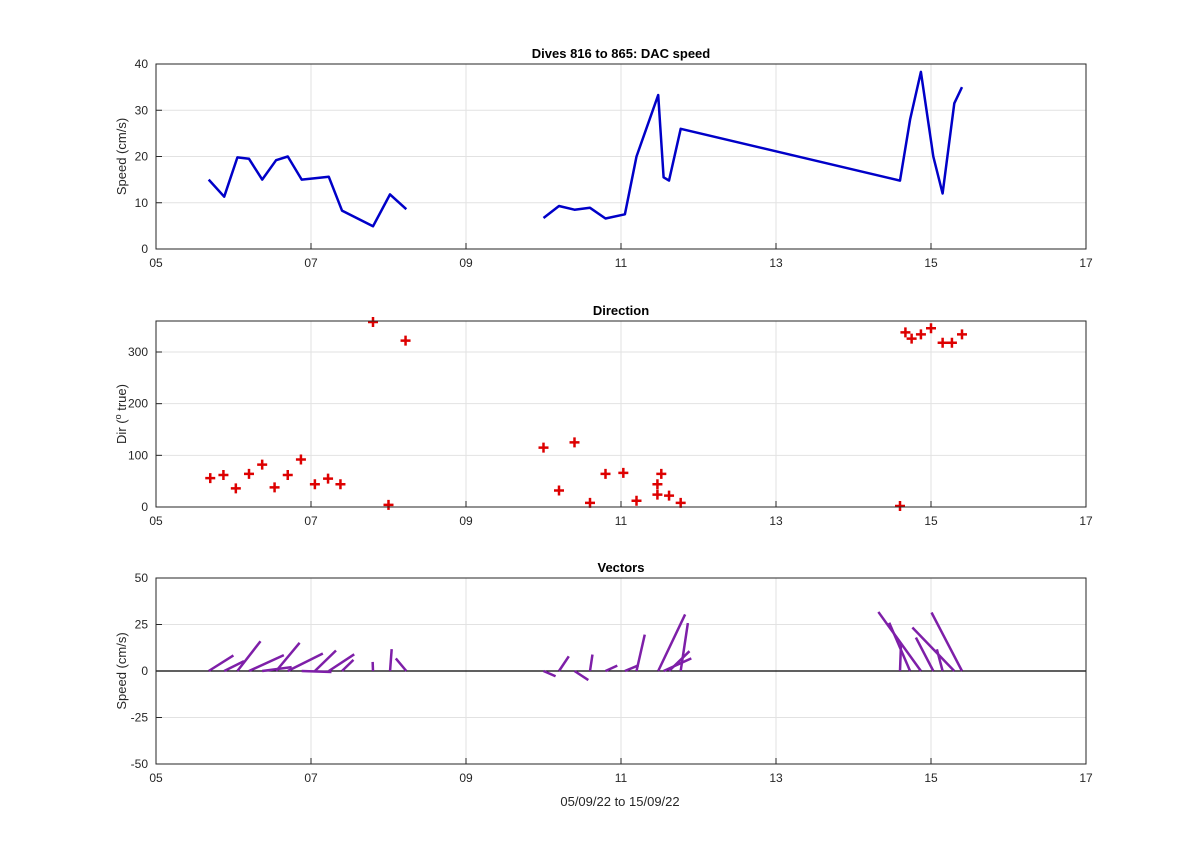  I want to click on y-tick-label: -25, so click(140, 718).